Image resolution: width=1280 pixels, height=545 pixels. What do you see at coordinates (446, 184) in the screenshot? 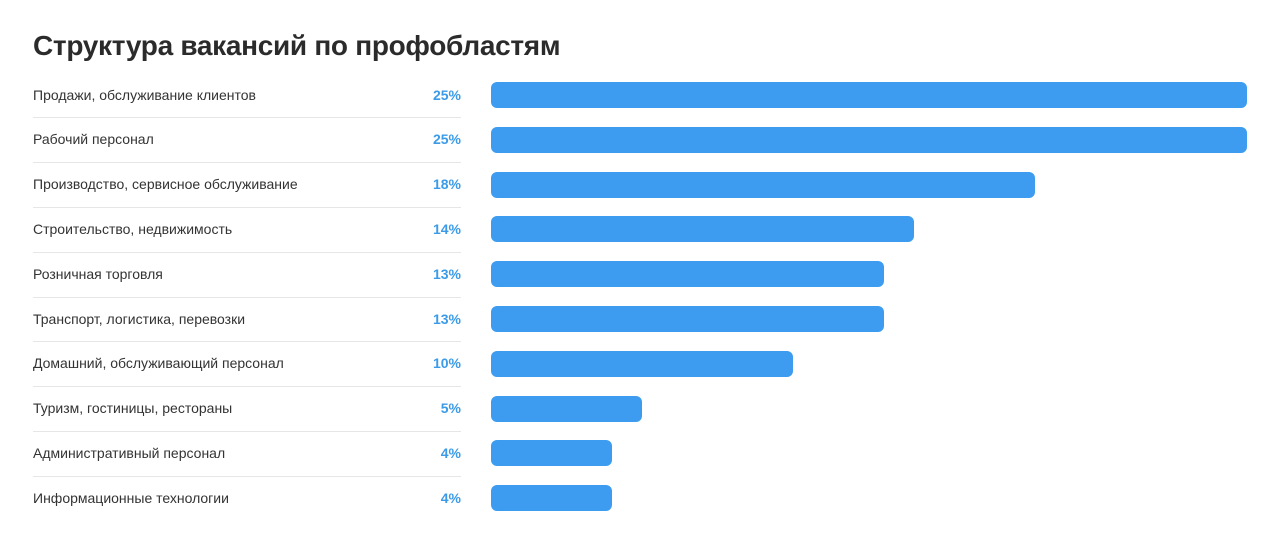
I see `value-label: 18%` at bounding box center [446, 184].